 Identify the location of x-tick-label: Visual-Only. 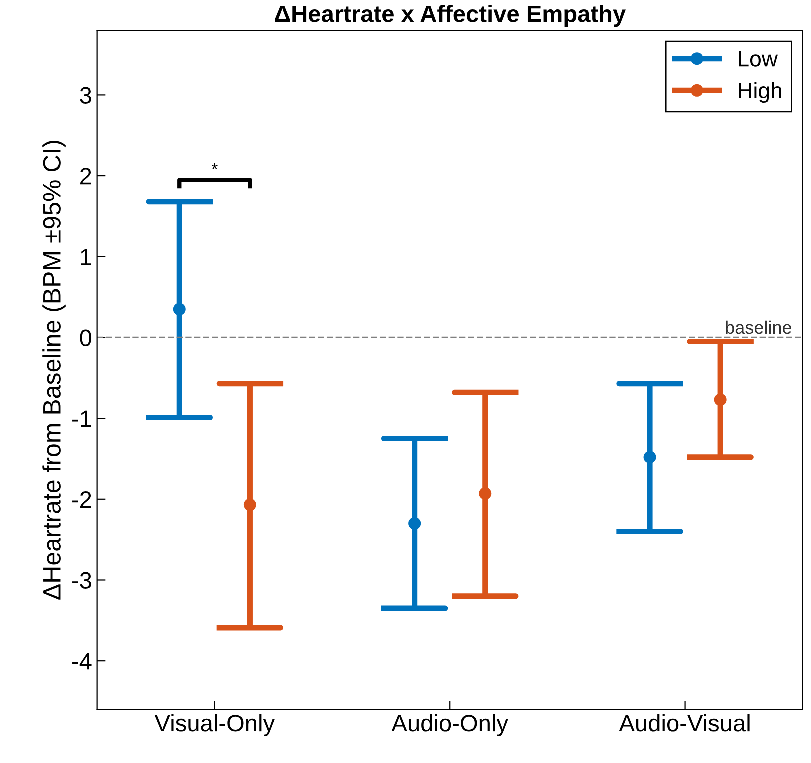
(215, 725).